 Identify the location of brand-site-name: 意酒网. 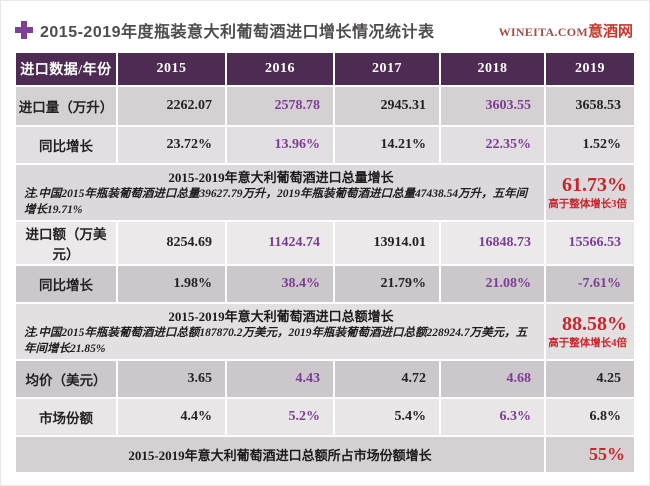
(610, 31).